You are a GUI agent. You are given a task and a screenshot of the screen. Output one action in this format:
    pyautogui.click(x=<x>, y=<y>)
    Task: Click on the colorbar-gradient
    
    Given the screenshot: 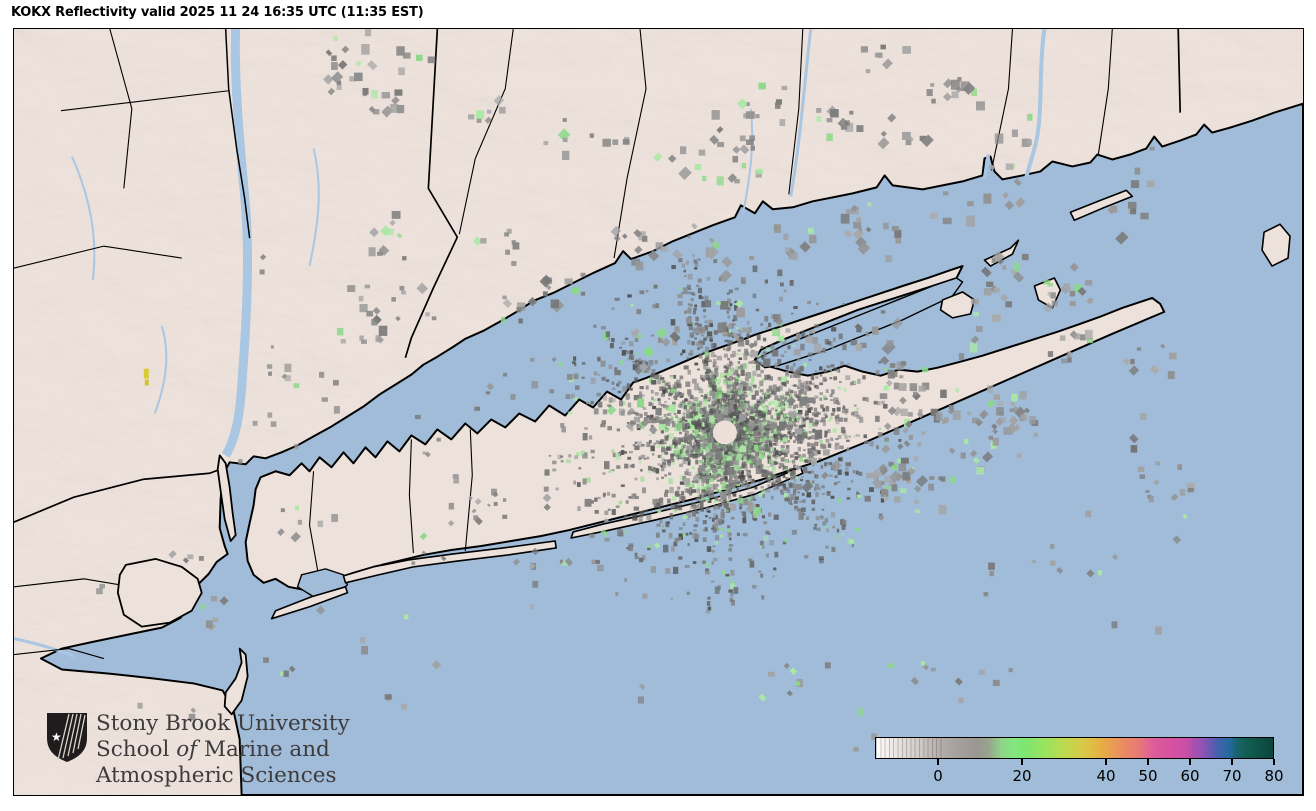 What is the action you would take?
    pyautogui.click(x=1074, y=748)
    